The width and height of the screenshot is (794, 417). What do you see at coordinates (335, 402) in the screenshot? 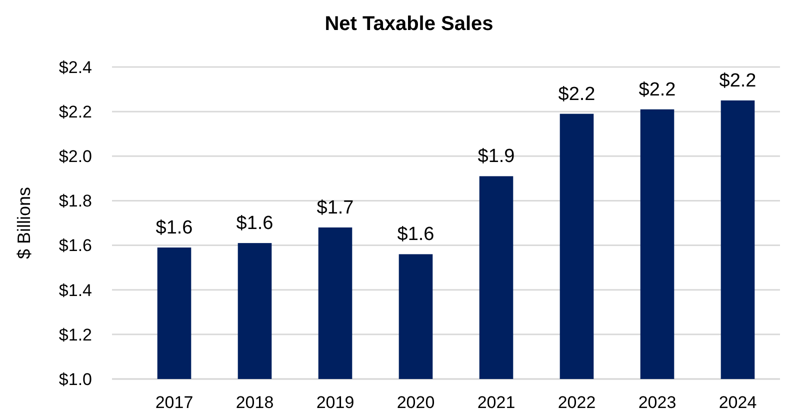
I see `x-tick-label: 2019` at bounding box center [335, 402].